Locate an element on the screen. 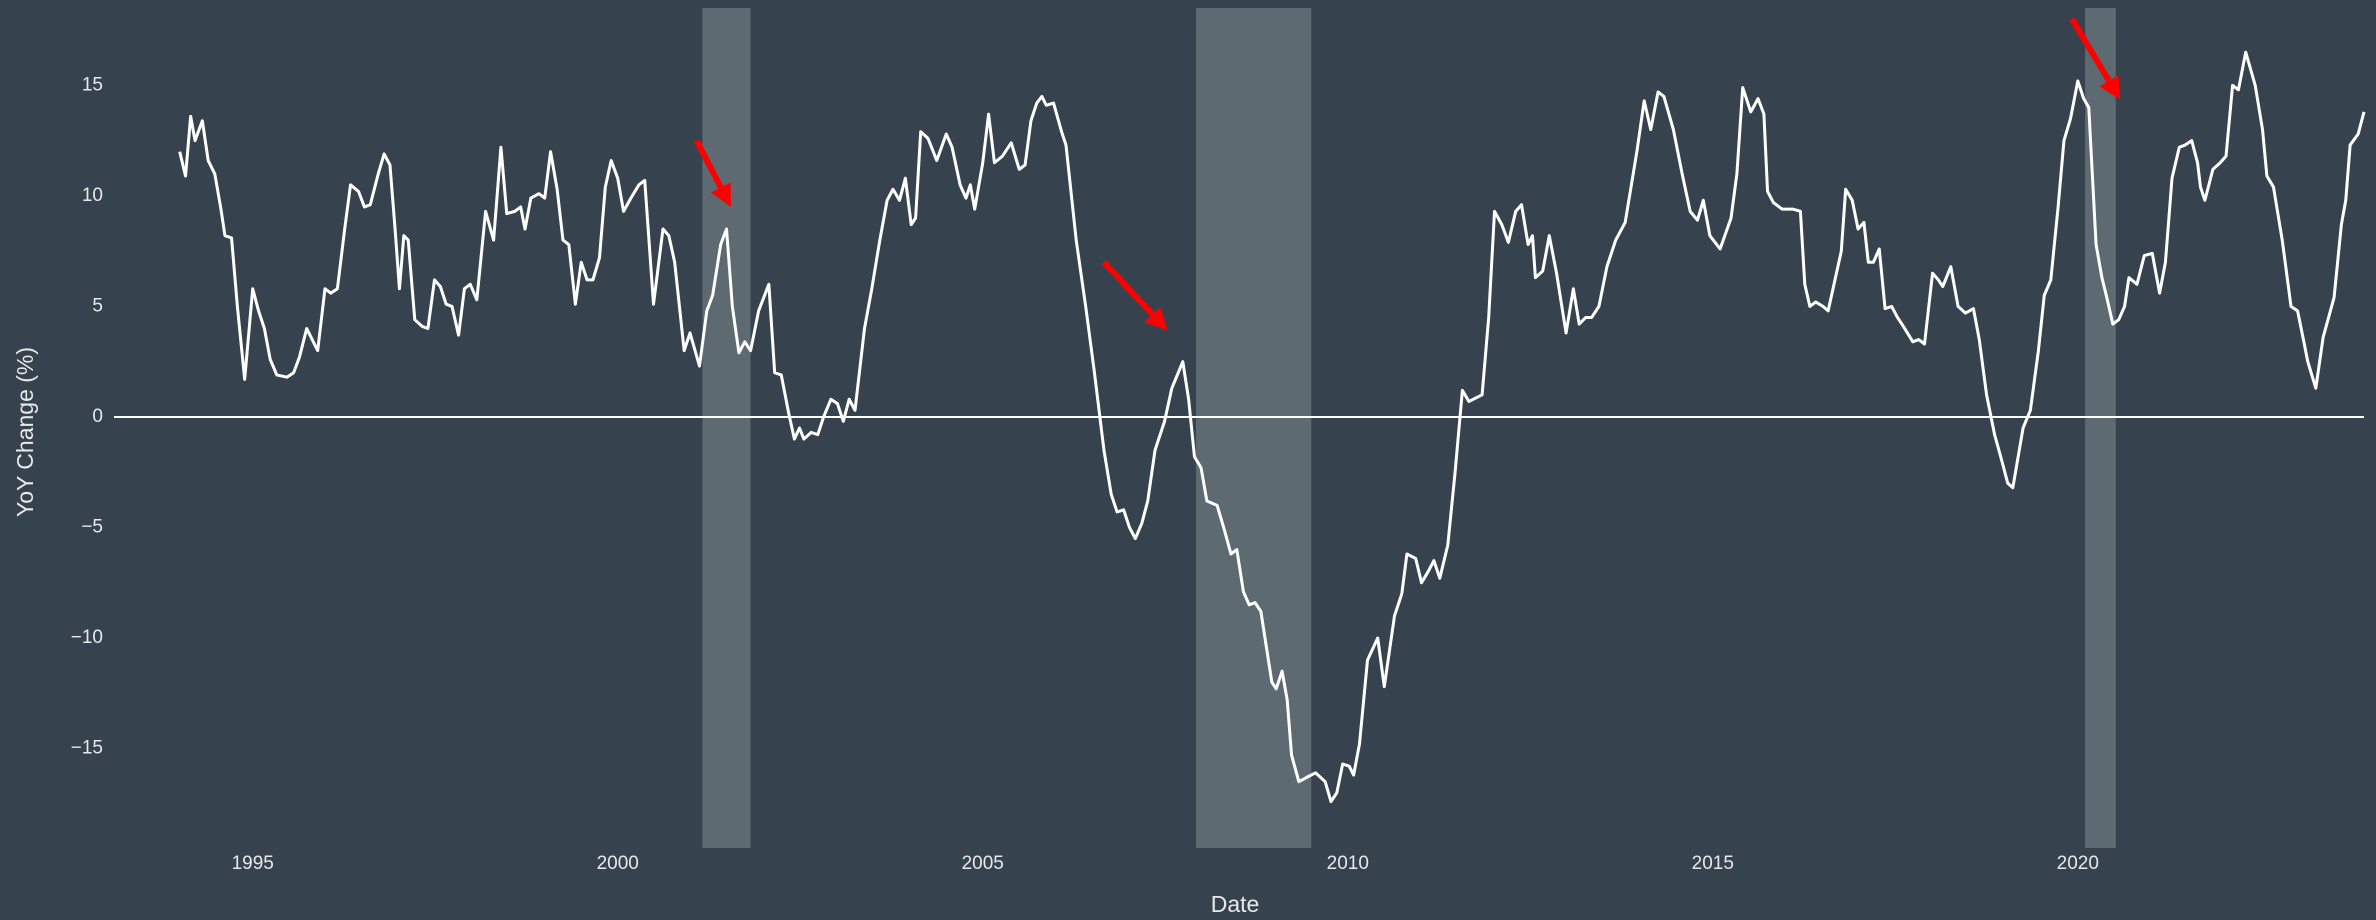 The height and width of the screenshot is (920, 2376). x-tick-label: 2005 is located at coordinates (983, 863).